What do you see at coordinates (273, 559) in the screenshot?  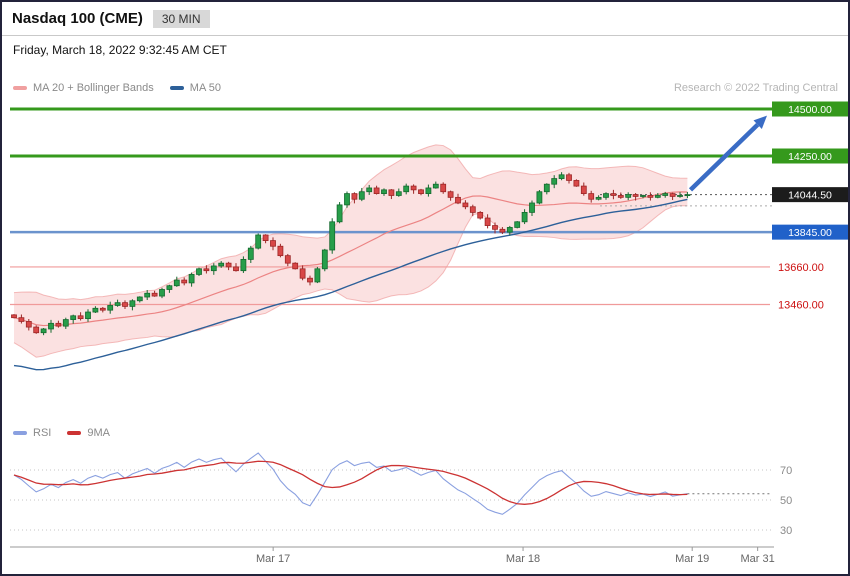 I see `x-axis-label: Mar 17` at bounding box center [273, 559].